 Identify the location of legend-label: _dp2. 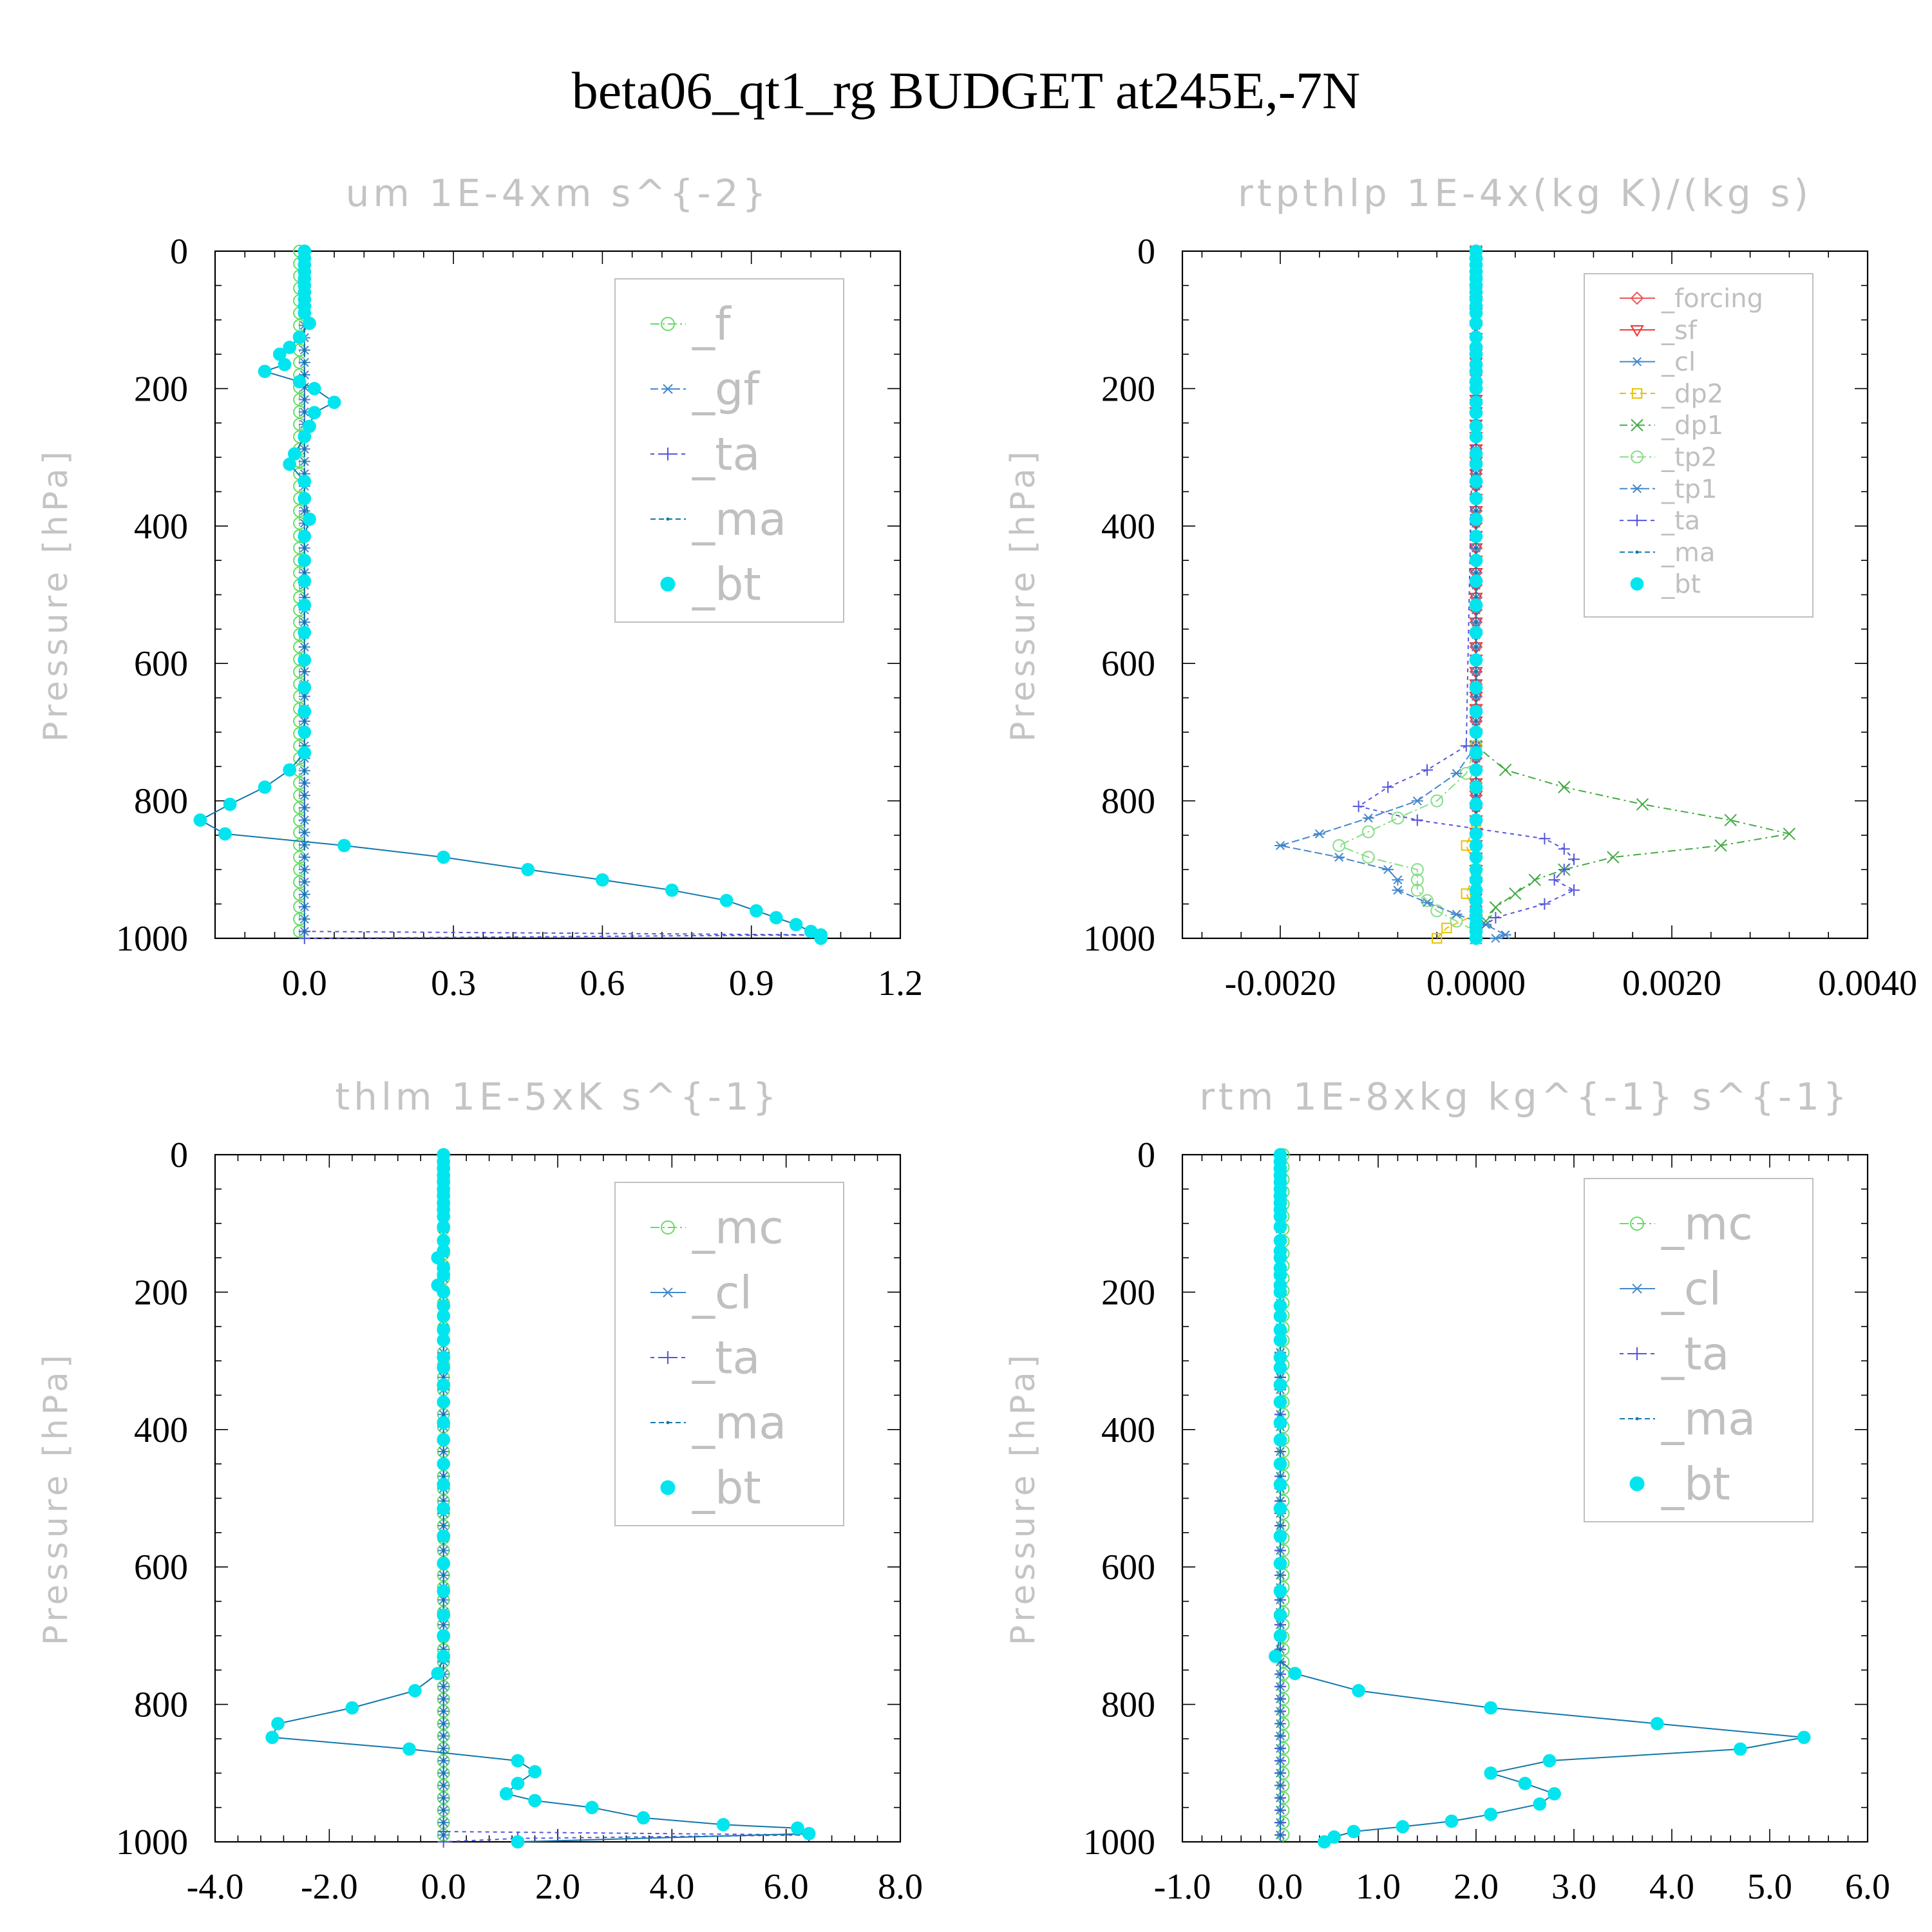
(1692, 394).